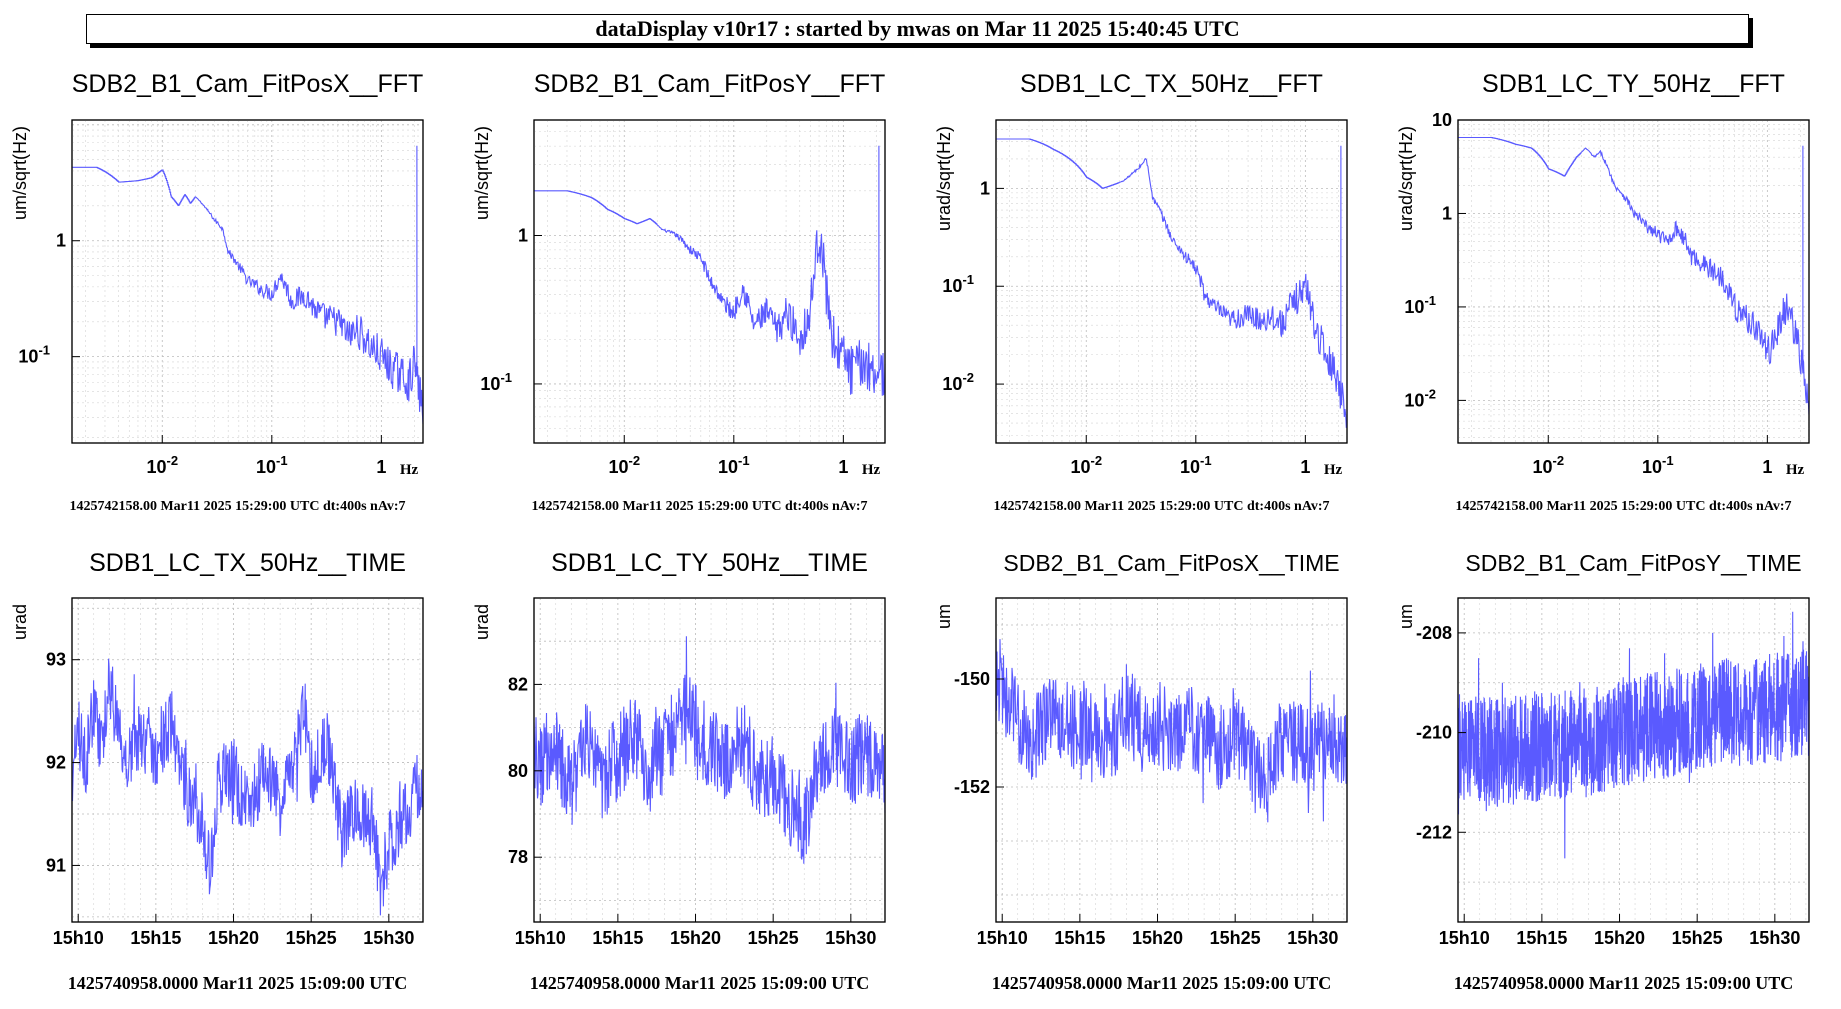 The image size is (1841, 1009). I want to click on chart-title: SDB1_LC_TY_50Hz__FFT, so click(1633, 84).